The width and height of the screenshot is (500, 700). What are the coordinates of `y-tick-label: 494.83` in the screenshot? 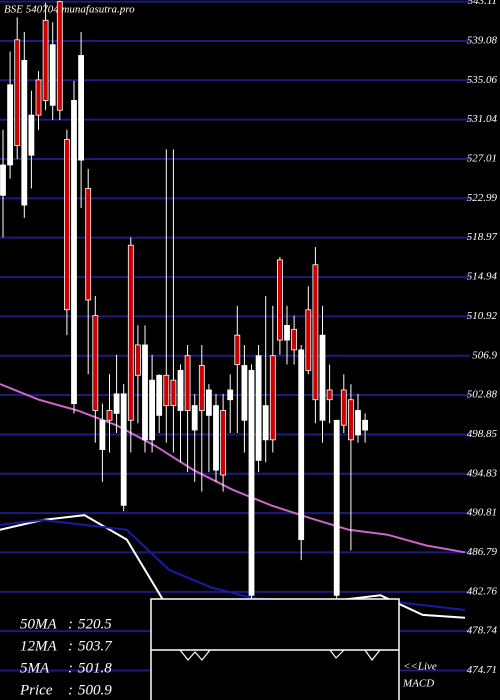 It's located at (482, 473).